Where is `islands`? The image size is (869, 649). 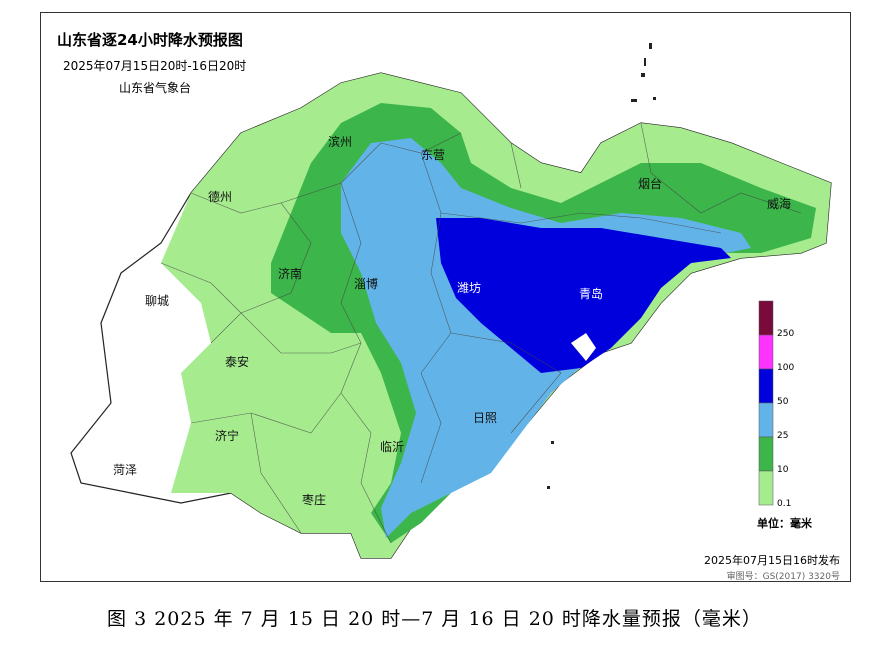
islands is located at coordinates (601, 266).